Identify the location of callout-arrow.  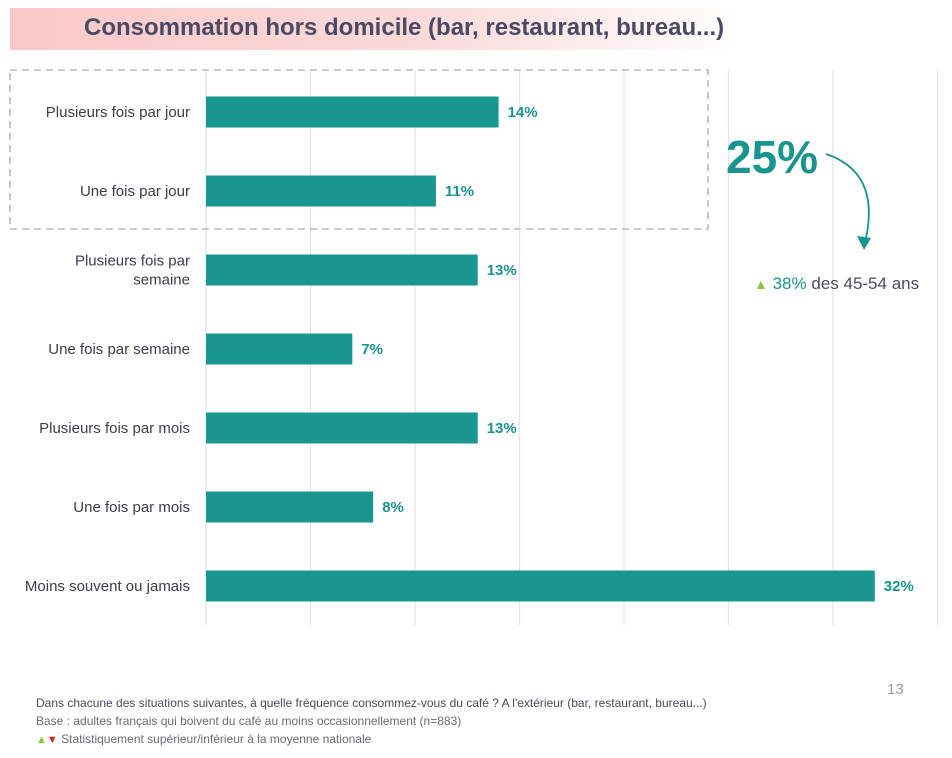
(847, 196).